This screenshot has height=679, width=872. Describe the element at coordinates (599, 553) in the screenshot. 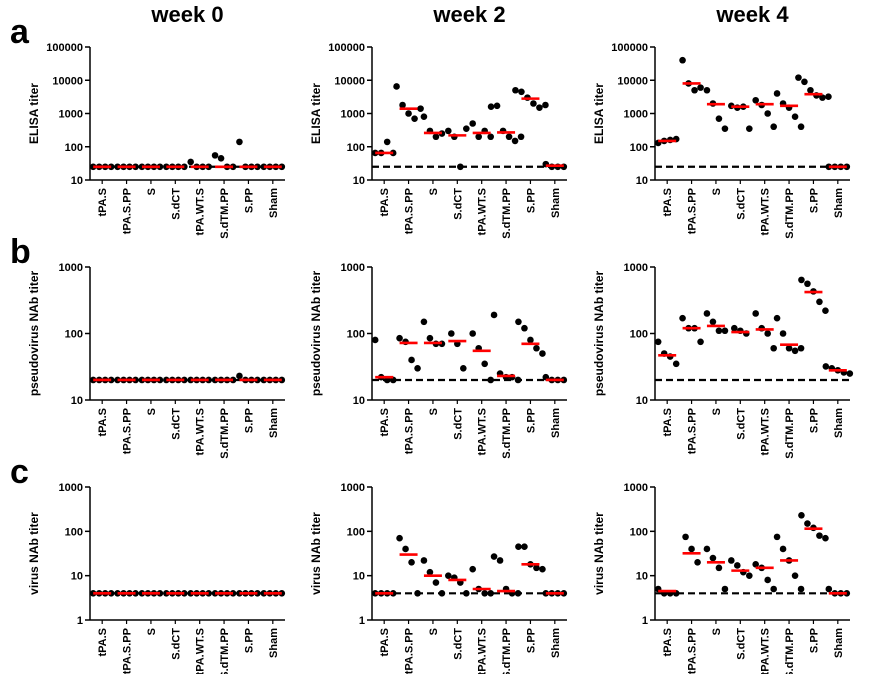

I see `y-axis-label: virus NAb titer` at that location.